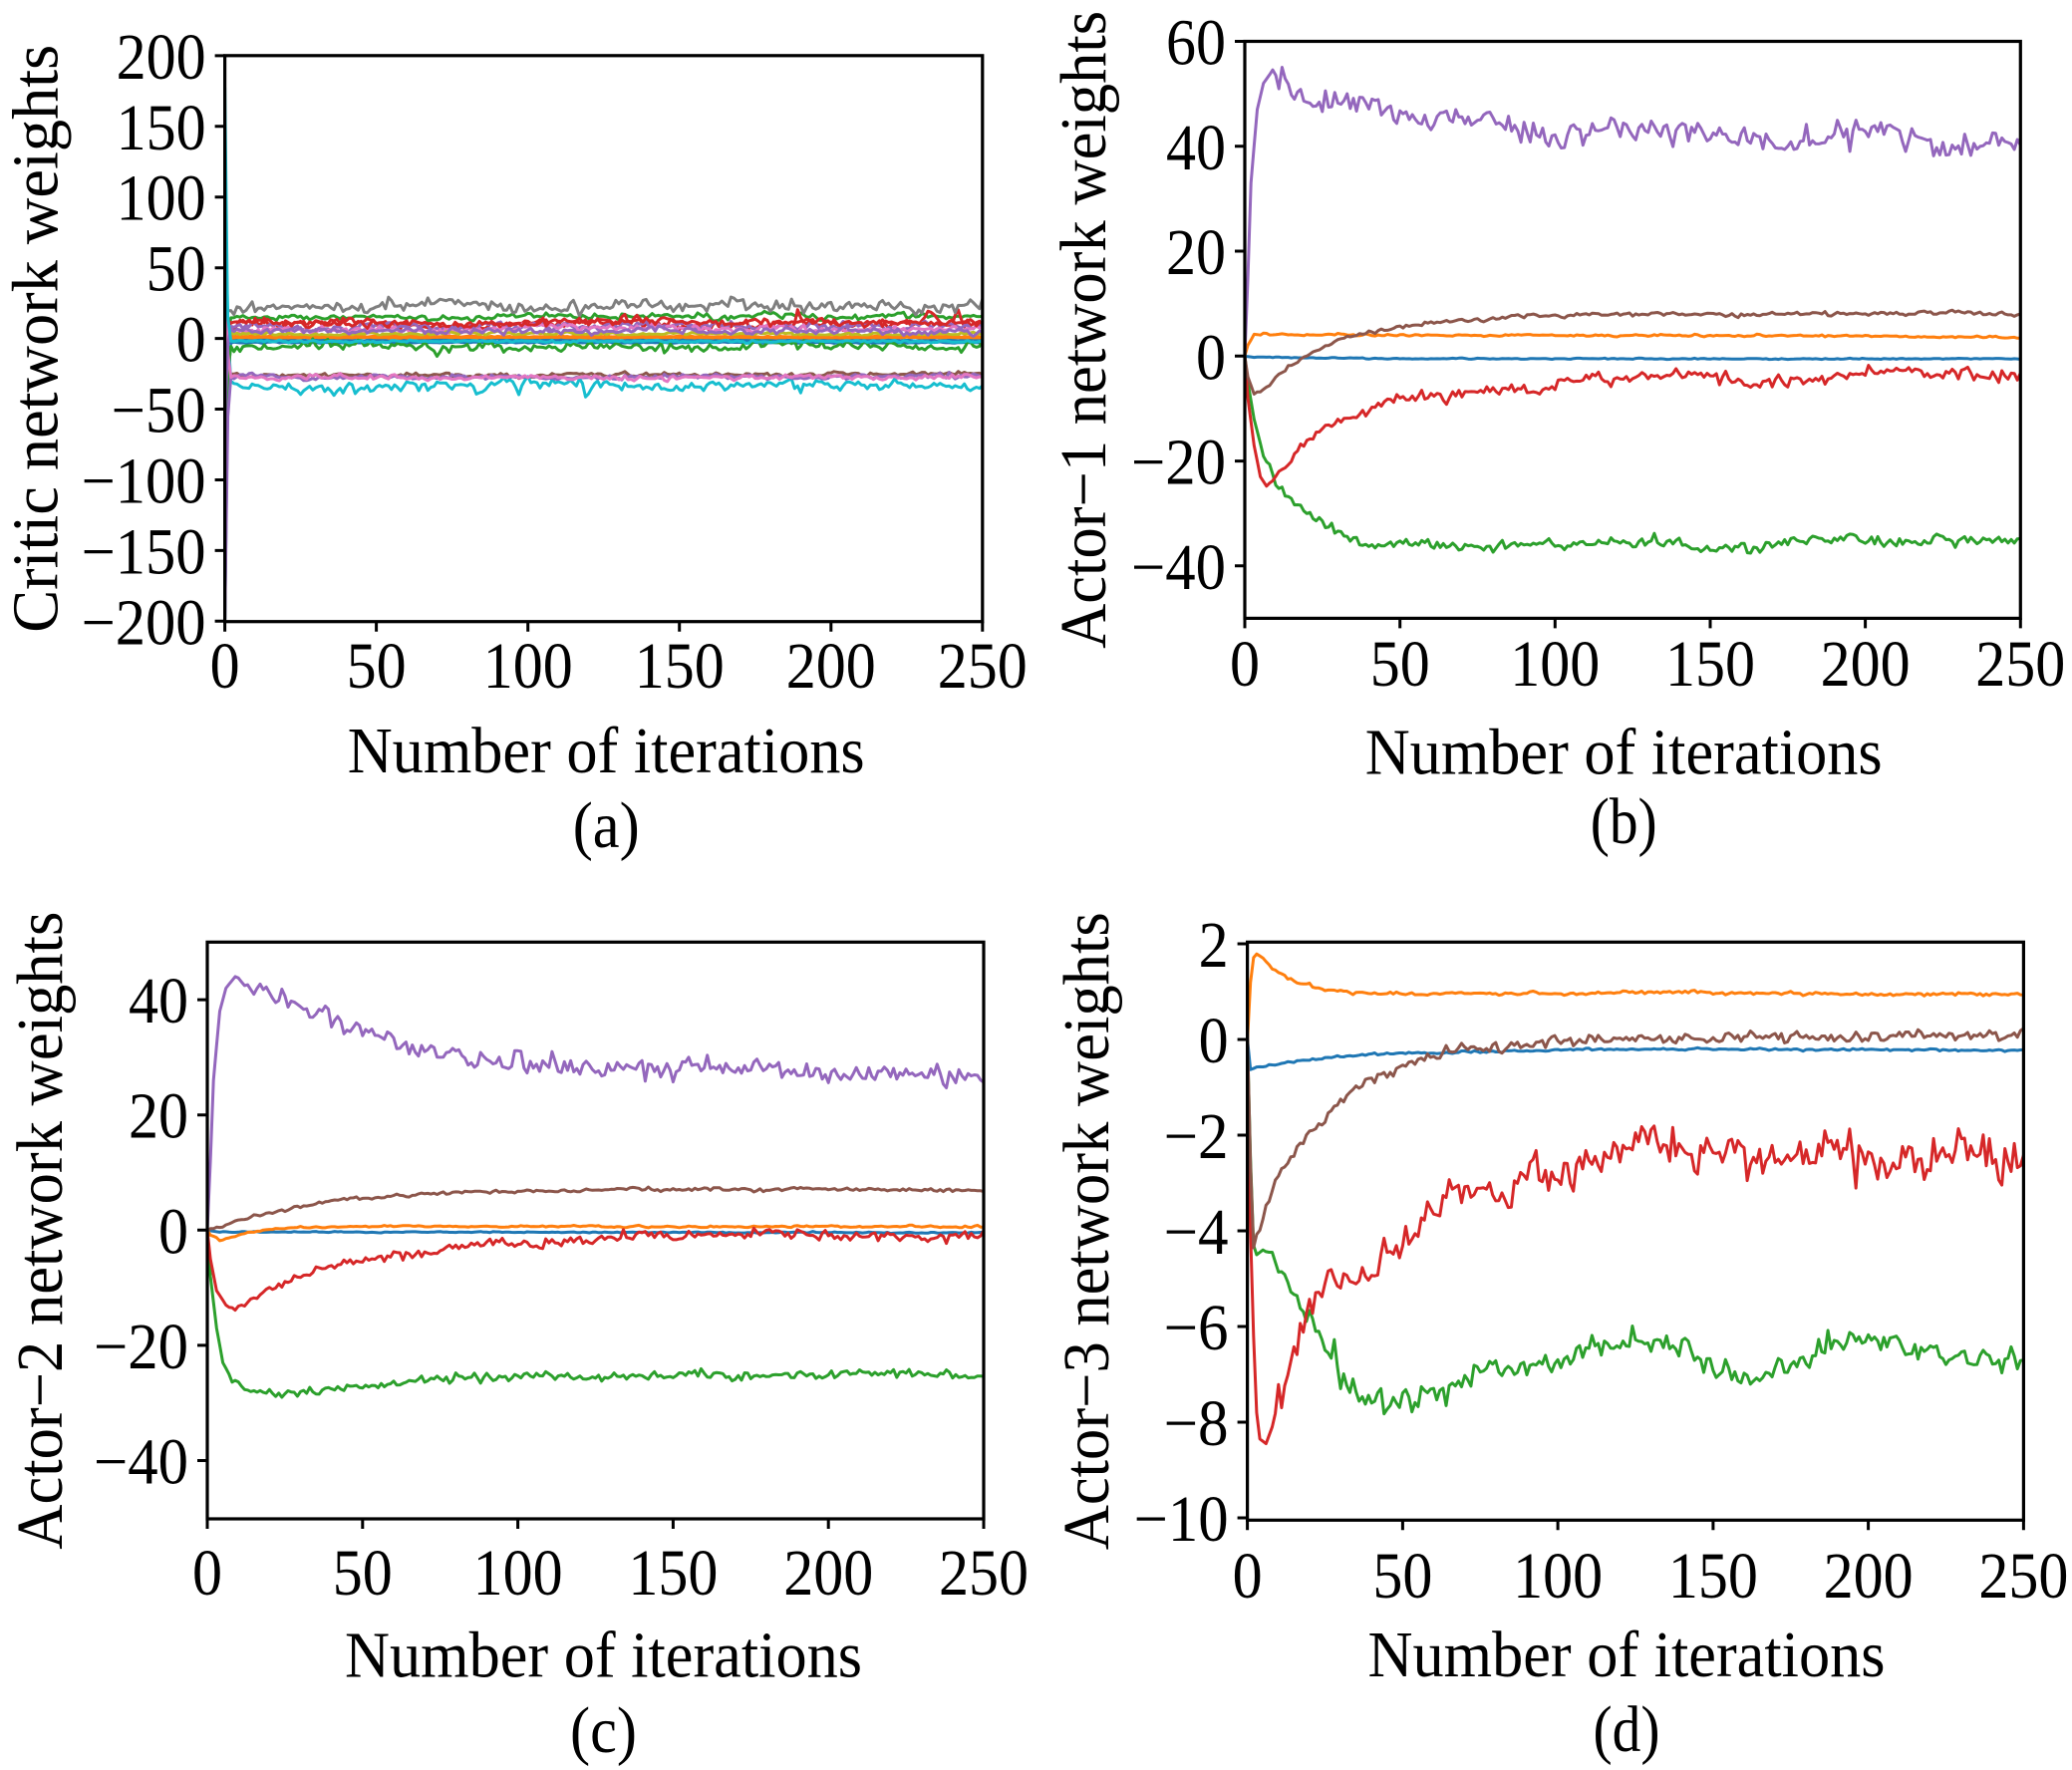 This screenshot has width=2072, height=1770. Describe the element at coordinates (1196, 1232) in the screenshot. I see `svg-text: −4` at that location.